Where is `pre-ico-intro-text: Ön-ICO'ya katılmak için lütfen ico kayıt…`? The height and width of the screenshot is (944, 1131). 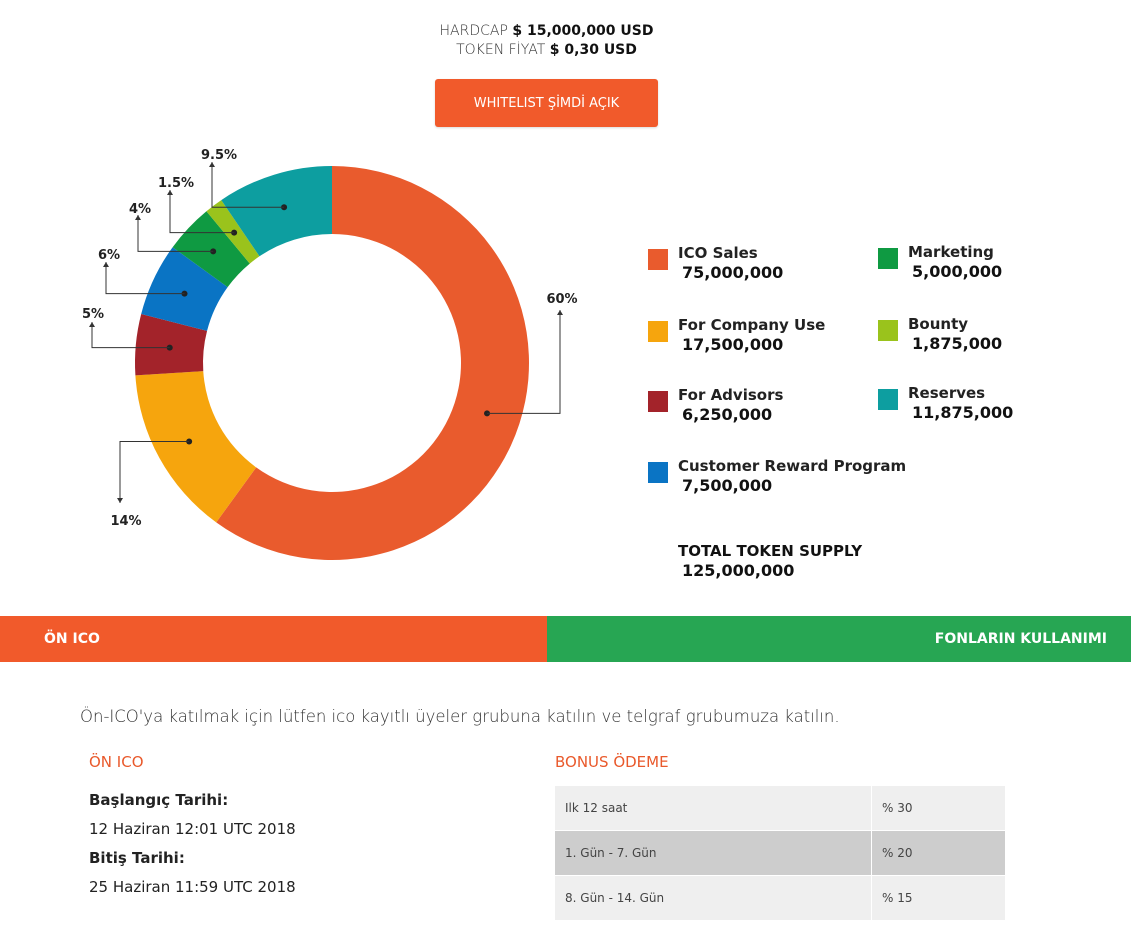 pre-ico-intro-text: Ön-ICO'ya katılmak için lütfen ico kayıt… is located at coordinates (460, 716).